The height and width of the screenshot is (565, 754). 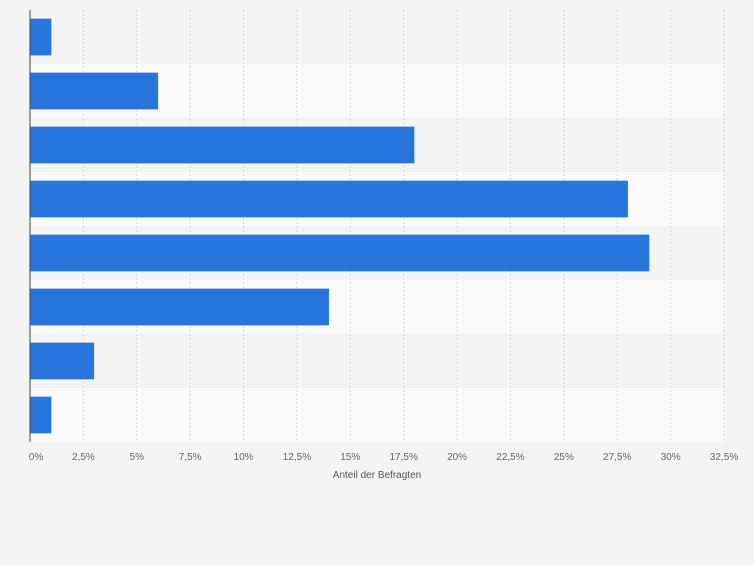 What do you see at coordinates (564, 457) in the screenshot?
I see `x-tick-label: 25%` at bounding box center [564, 457].